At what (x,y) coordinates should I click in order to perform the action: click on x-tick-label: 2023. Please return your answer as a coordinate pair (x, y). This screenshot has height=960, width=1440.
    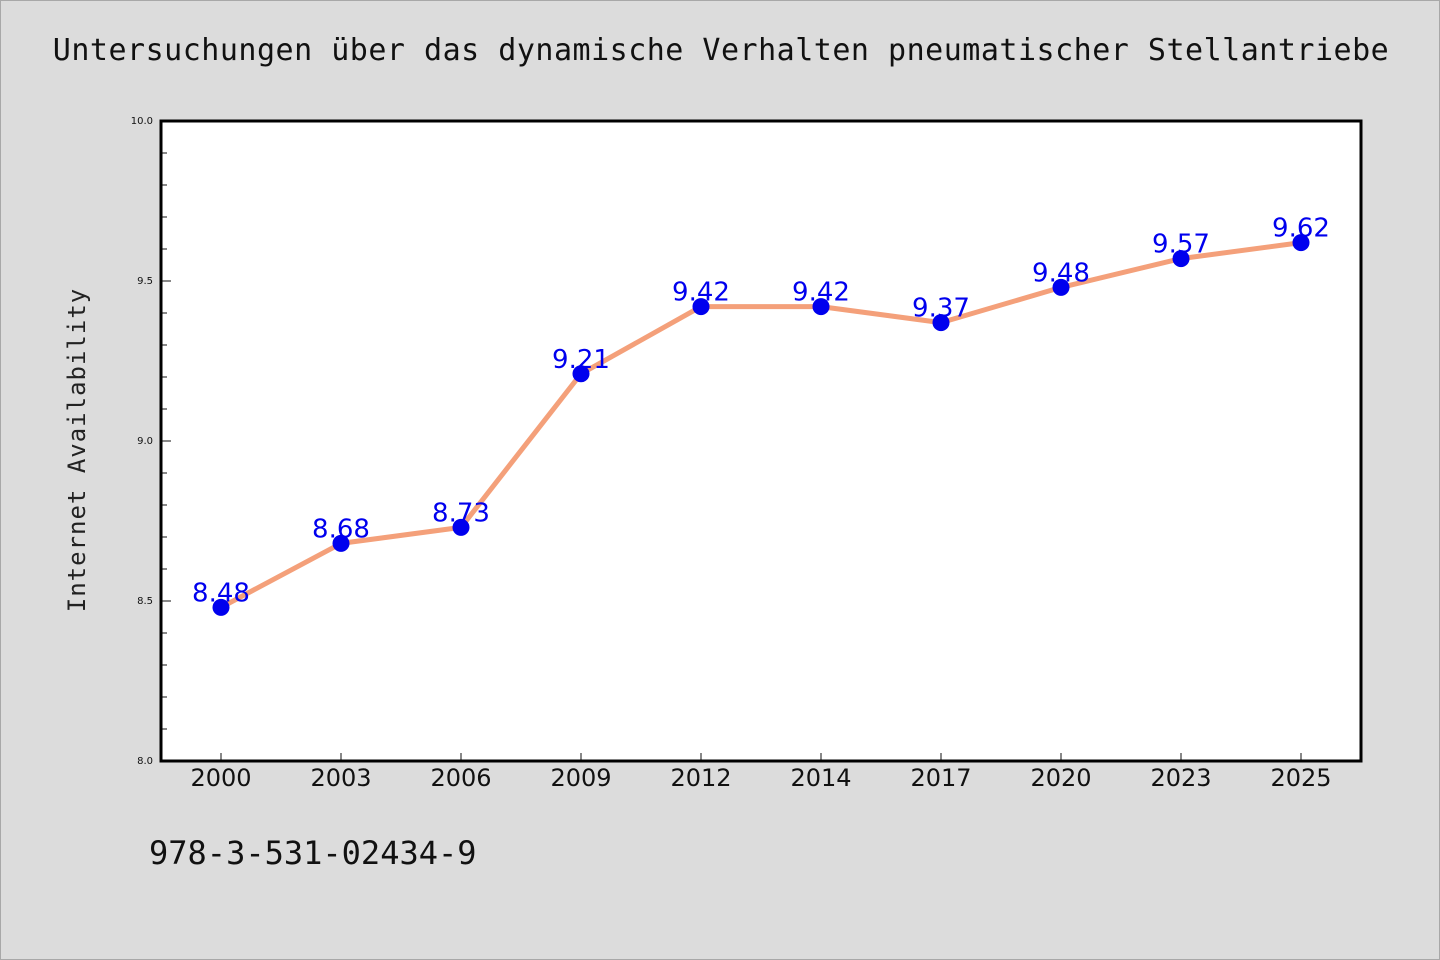
    Looking at the image, I should click on (1180, 778).